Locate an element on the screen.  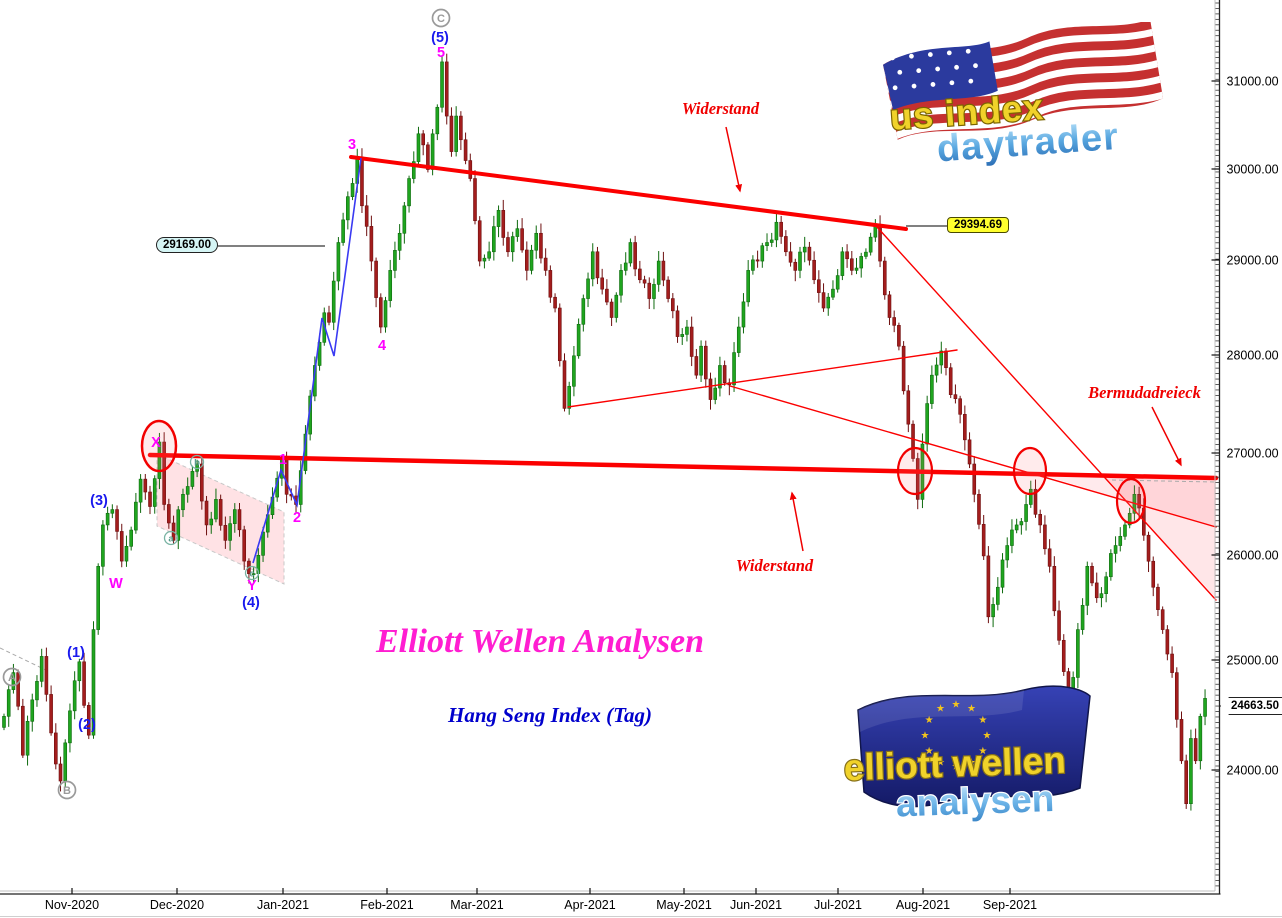
last-price-marker: 24663.50 is located at coordinates (1251, 706).